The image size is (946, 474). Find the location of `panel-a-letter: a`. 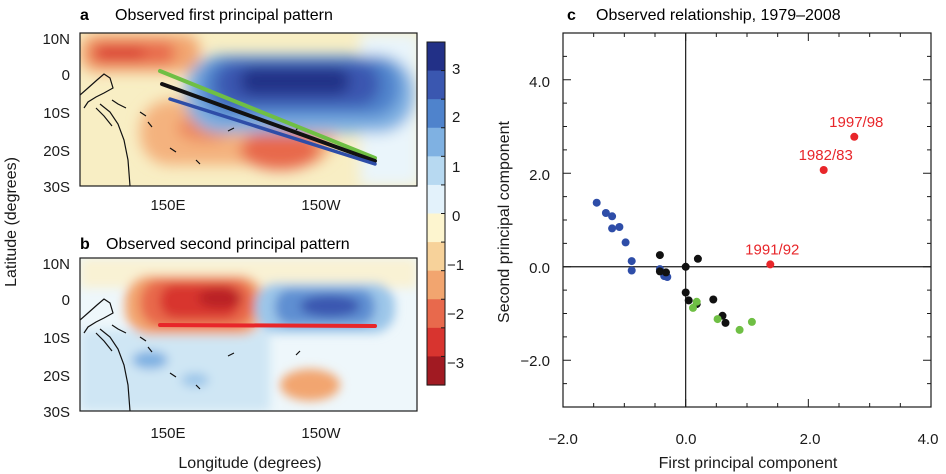

panel-a-letter: a is located at coordinates (84, 15).